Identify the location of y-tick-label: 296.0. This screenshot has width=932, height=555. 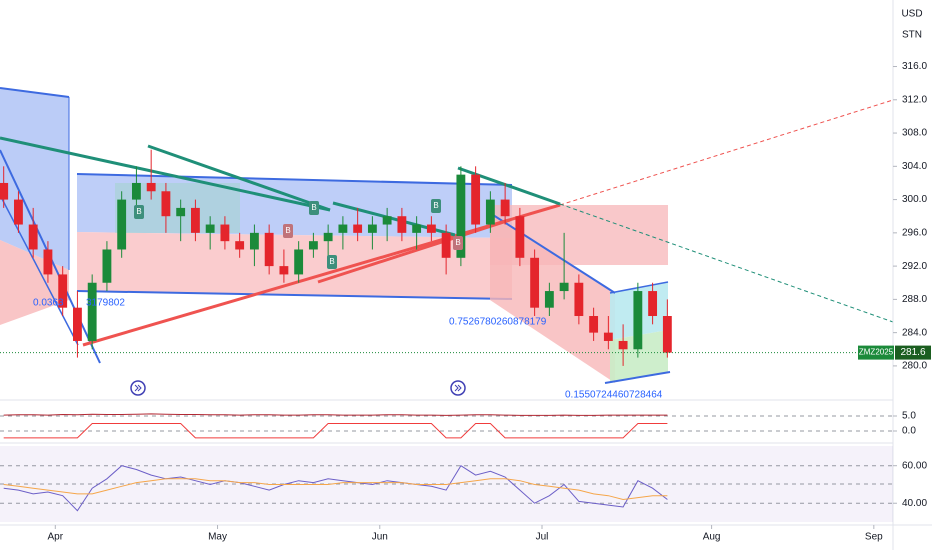
(914, 232).